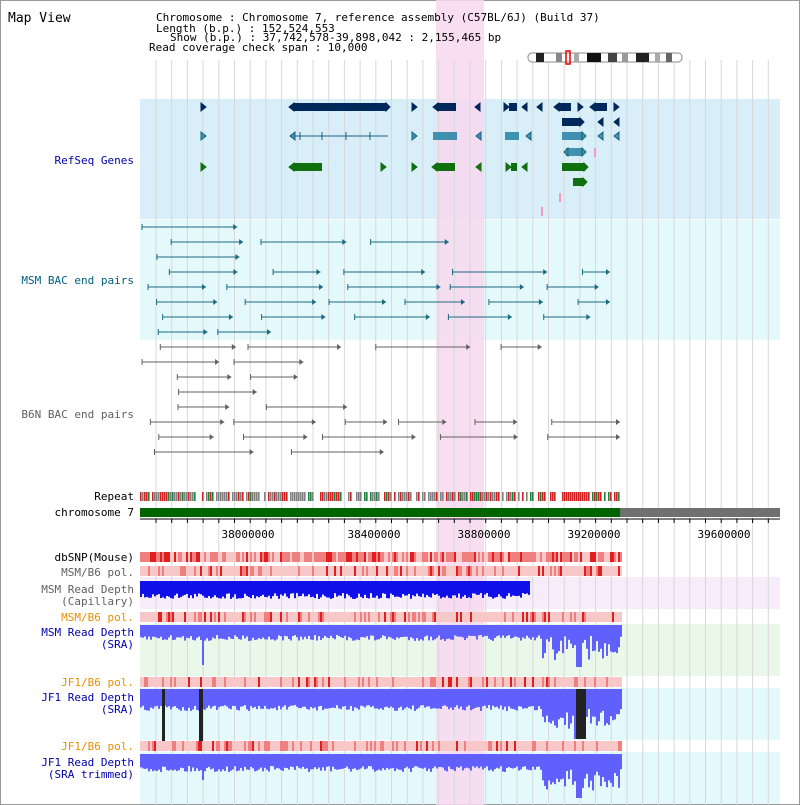 Image resolution: width=800 pixels, height=805 pixels. What do you see at coordinates (381, 571) in the screenshot?
I see `msm-b6-pol-track` at bounding box center [381, 571].